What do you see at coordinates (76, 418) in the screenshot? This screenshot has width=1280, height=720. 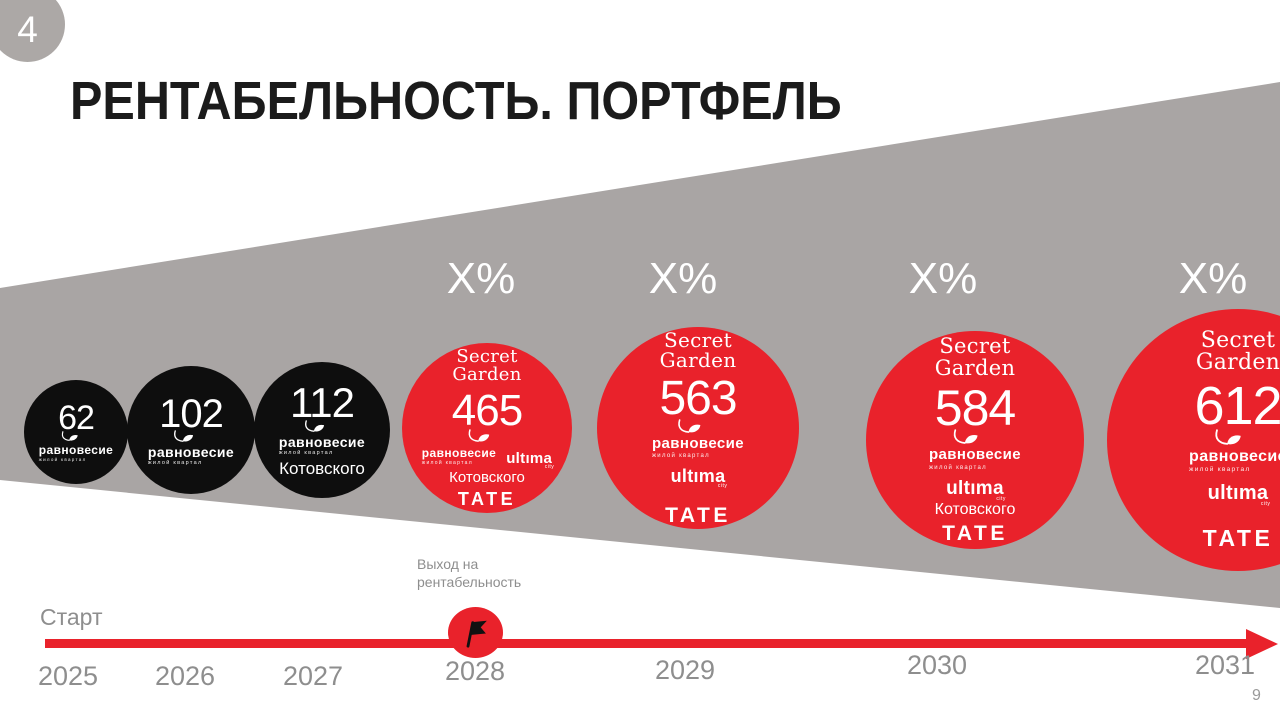 I see `bubble-value: 62` at bounding box center [76, 418].